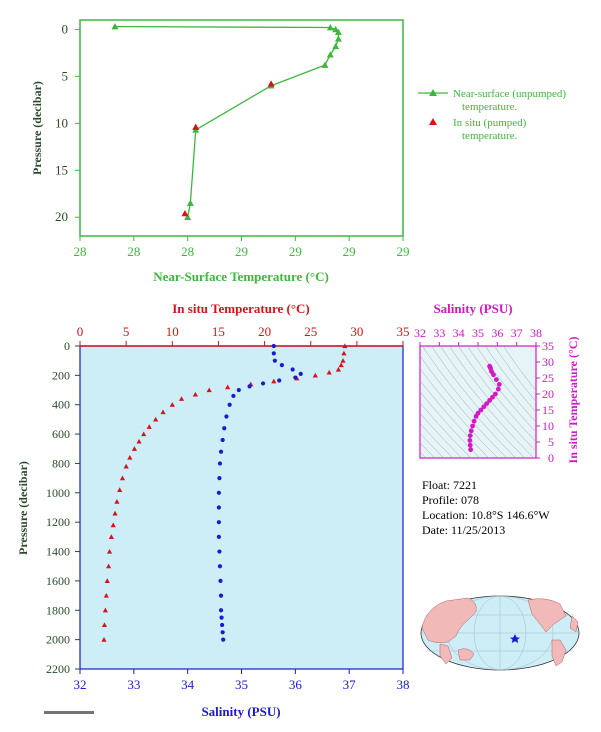  Describe the element at coordinates (58, 581) in the screenshot. I see `pressure-y-tick-label: 1600` at that location.